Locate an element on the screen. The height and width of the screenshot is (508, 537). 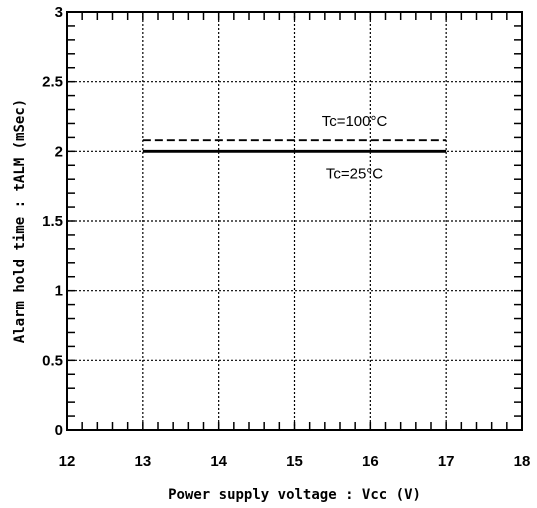
y-axis-title: Alarm hold time : tALM (mSec) is located at coordinates (20, 221).